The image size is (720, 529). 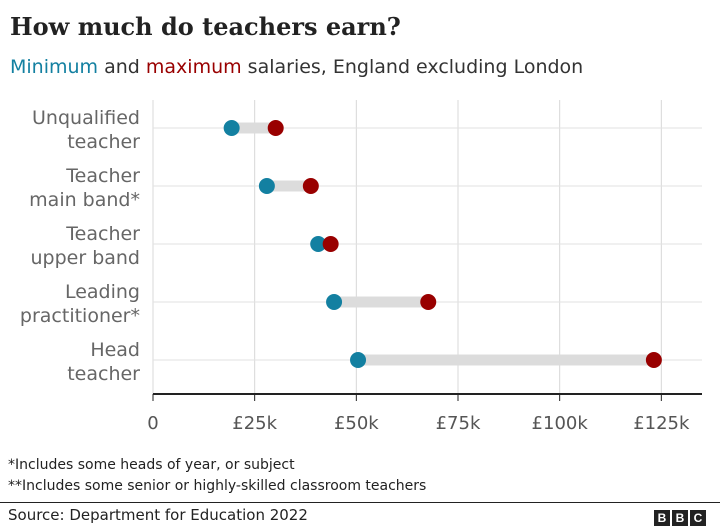 What do you see at coordinates (254, 423) in the screenshot?
I see `x-tick-label: £25k` at bounding box center [254, 423].